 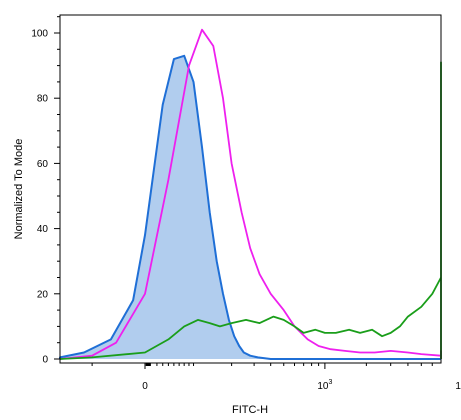 What do you see at coordinates (43, 99) in the screenshot?
I see `y-tick-label-80: 80` at bounding box center [43, 99].